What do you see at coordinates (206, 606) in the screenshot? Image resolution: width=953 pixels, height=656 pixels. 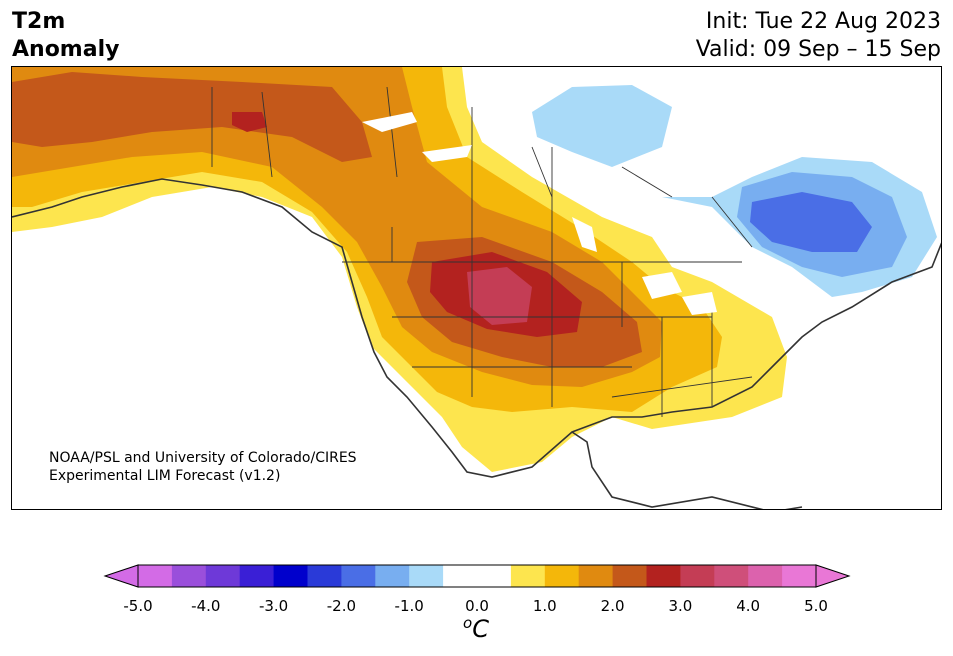 I see `colorbar-tick-label: -4.0` at bounding box center [206, 606].